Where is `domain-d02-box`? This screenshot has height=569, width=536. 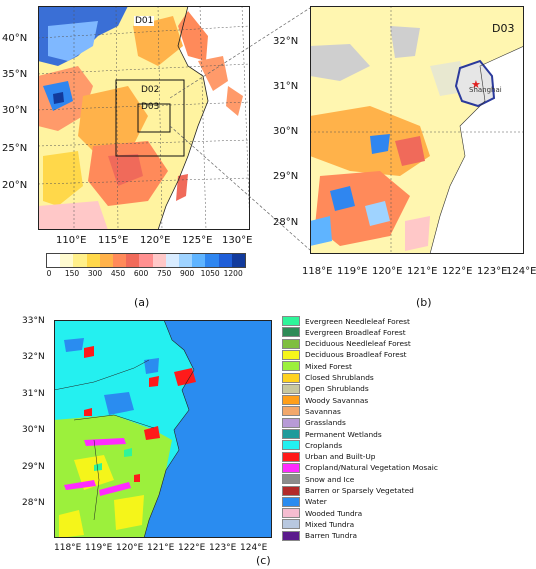 domain-d02-box is located at coordinates (150, 118).